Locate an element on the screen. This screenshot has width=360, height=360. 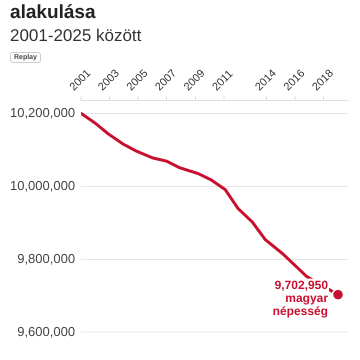
chart-subtitle: 2001-2025 között is located at coordinates (76, 36).